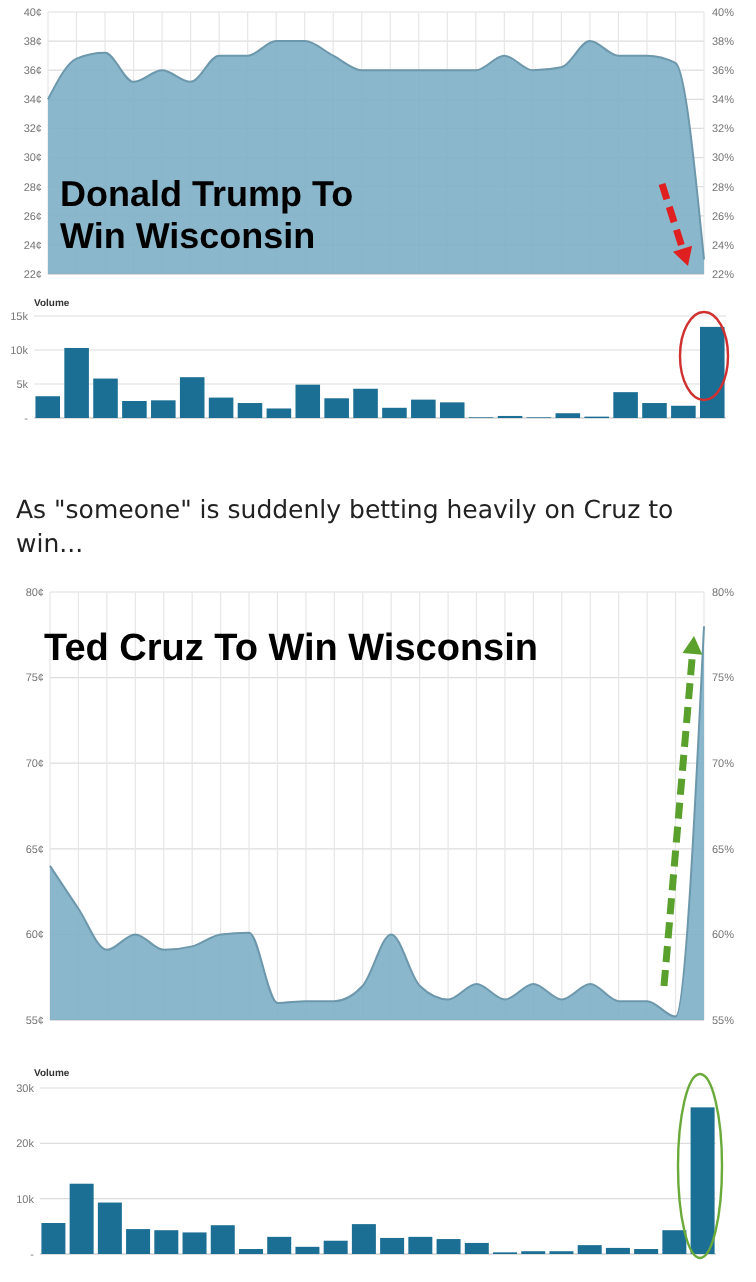 Image resolution: width=756 pixels, height=1282 pixels. What do you see at coordinates (291, 649) in the screenshot?
I see `text: Ted Cruz To Win Wisconsin` at bounding box center [291, 649].